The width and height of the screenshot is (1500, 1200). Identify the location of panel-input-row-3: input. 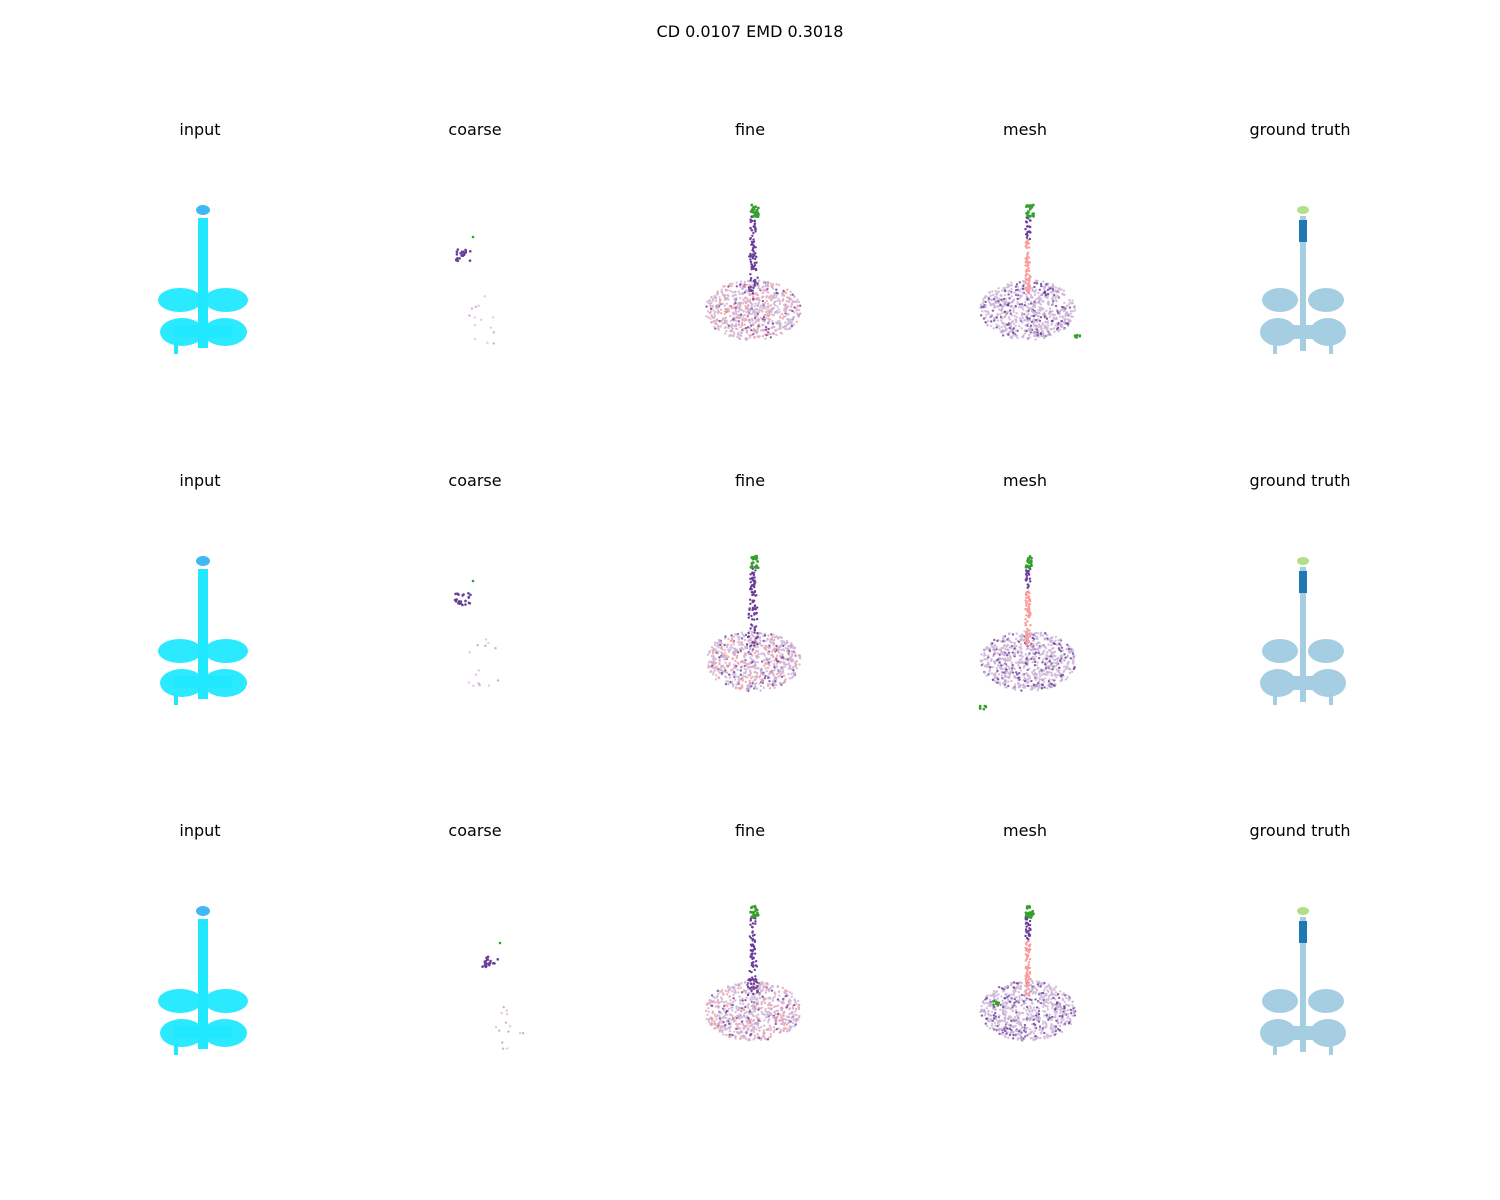
(200, 971).